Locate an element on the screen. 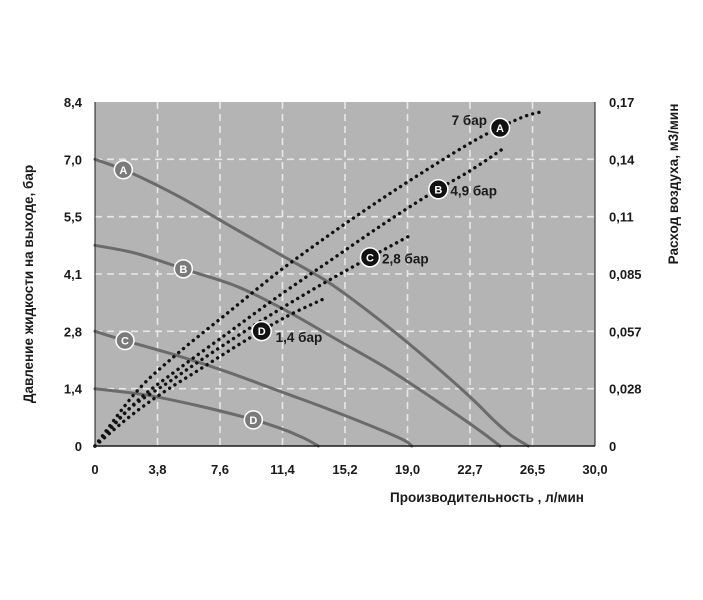 The width and height of the screenshot is (703, 600). y-tick-label: 5,5 is located at coordinates (73, 217).